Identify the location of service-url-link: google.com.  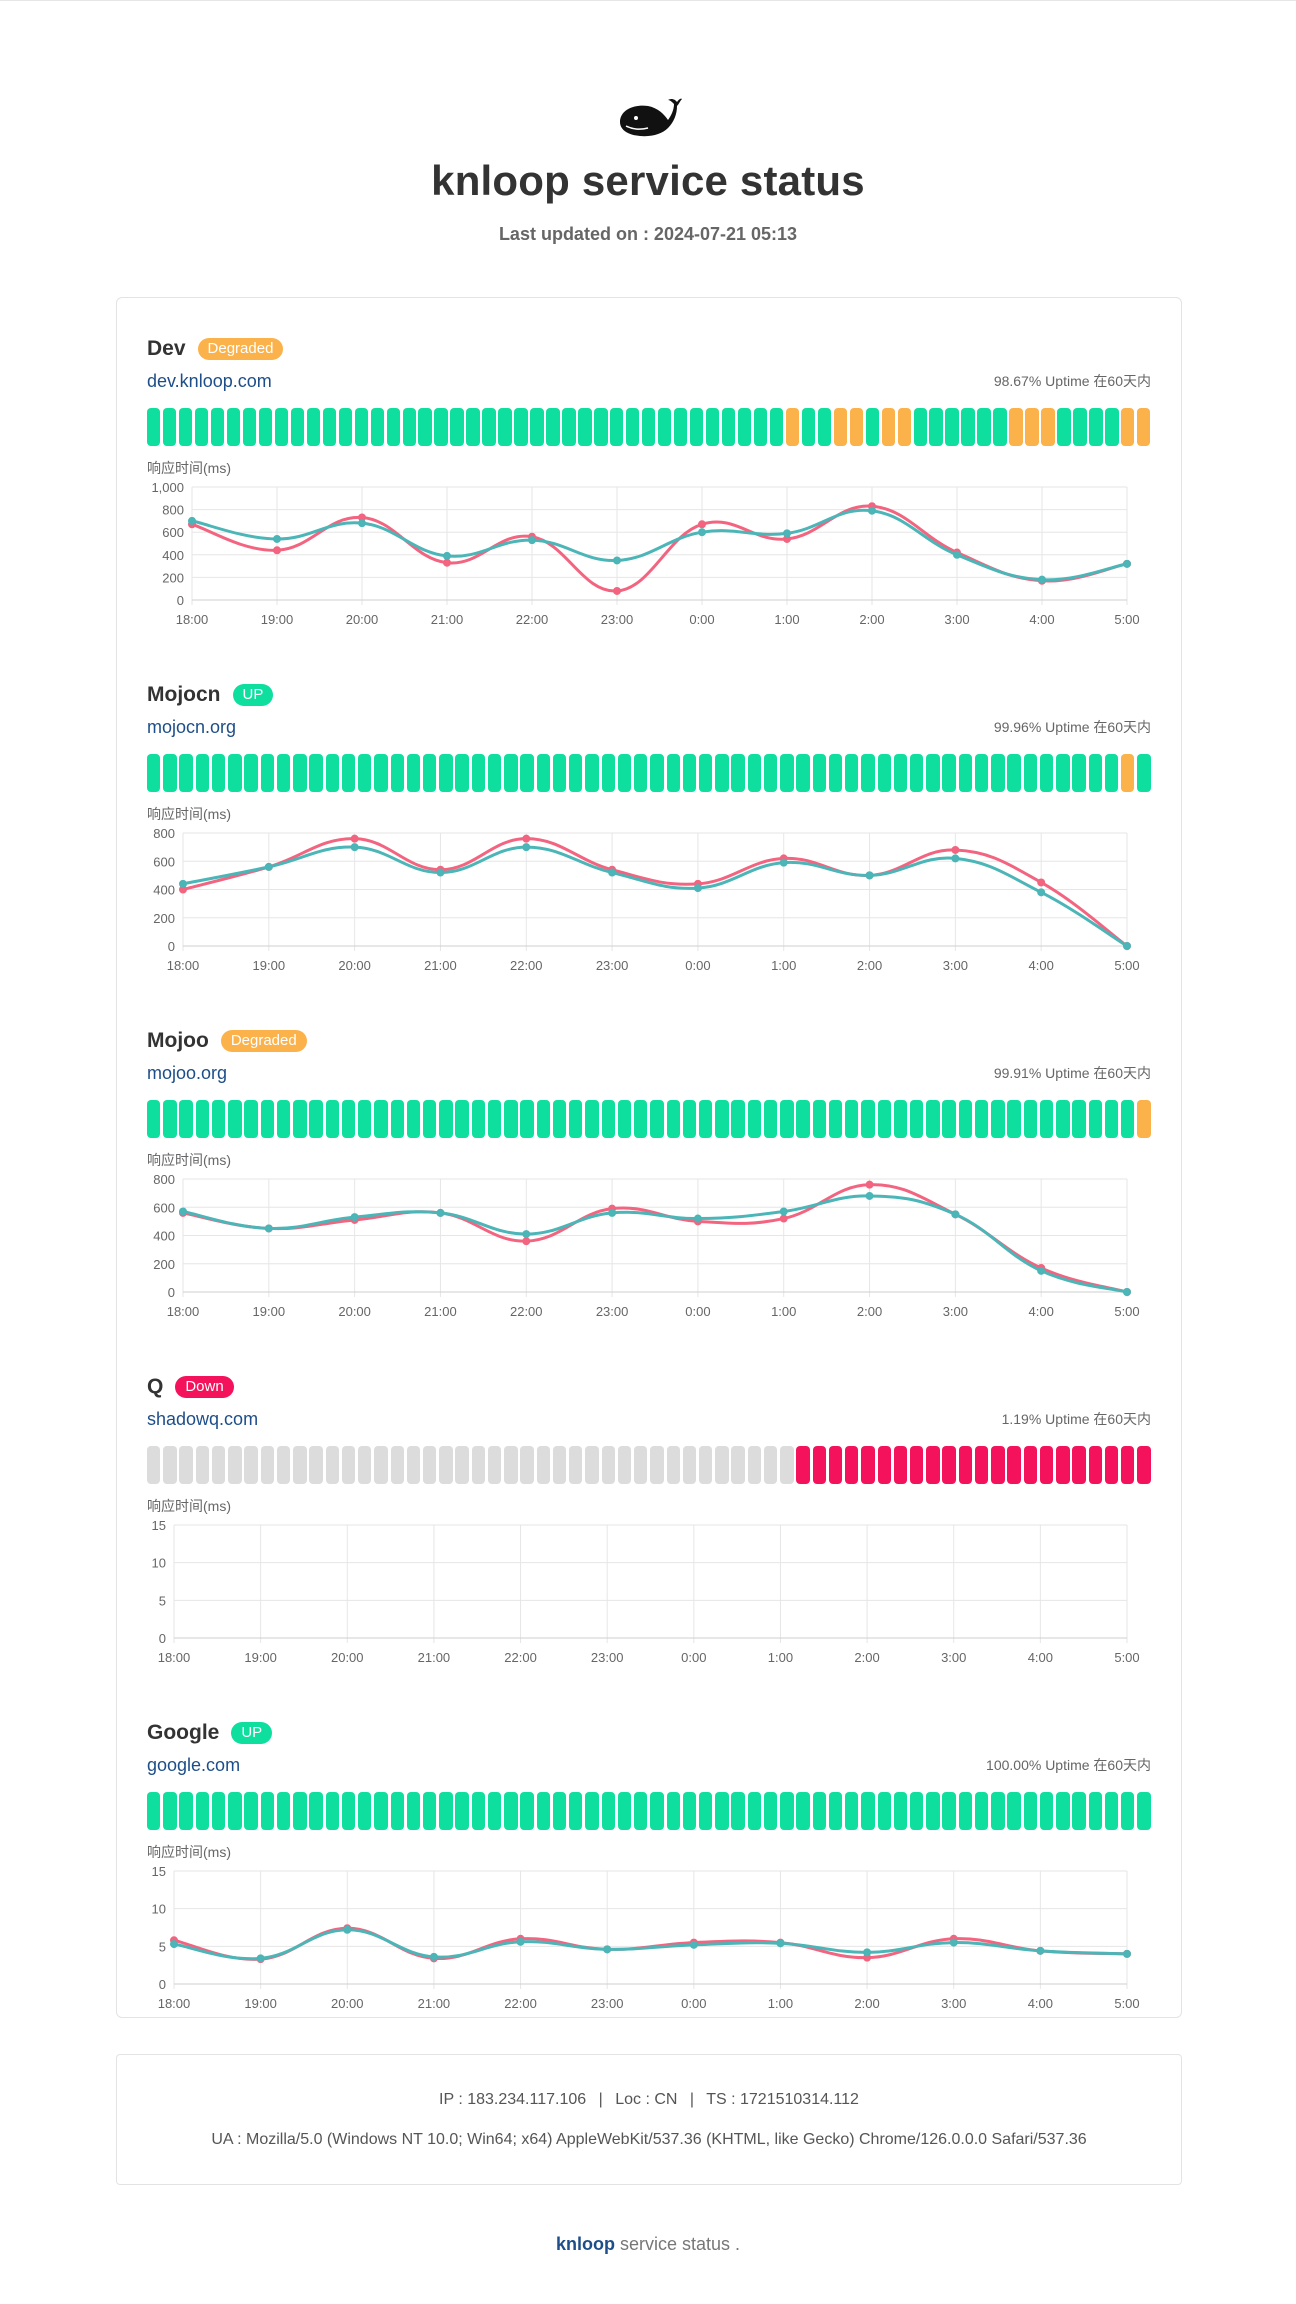
(194, 1764).